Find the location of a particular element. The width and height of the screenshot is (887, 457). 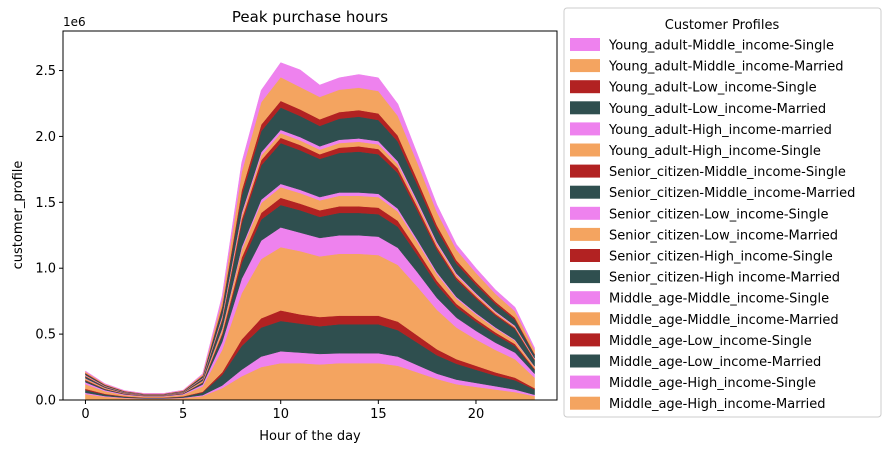

x-tick-label: 10 is located at coordinates (280, 414).